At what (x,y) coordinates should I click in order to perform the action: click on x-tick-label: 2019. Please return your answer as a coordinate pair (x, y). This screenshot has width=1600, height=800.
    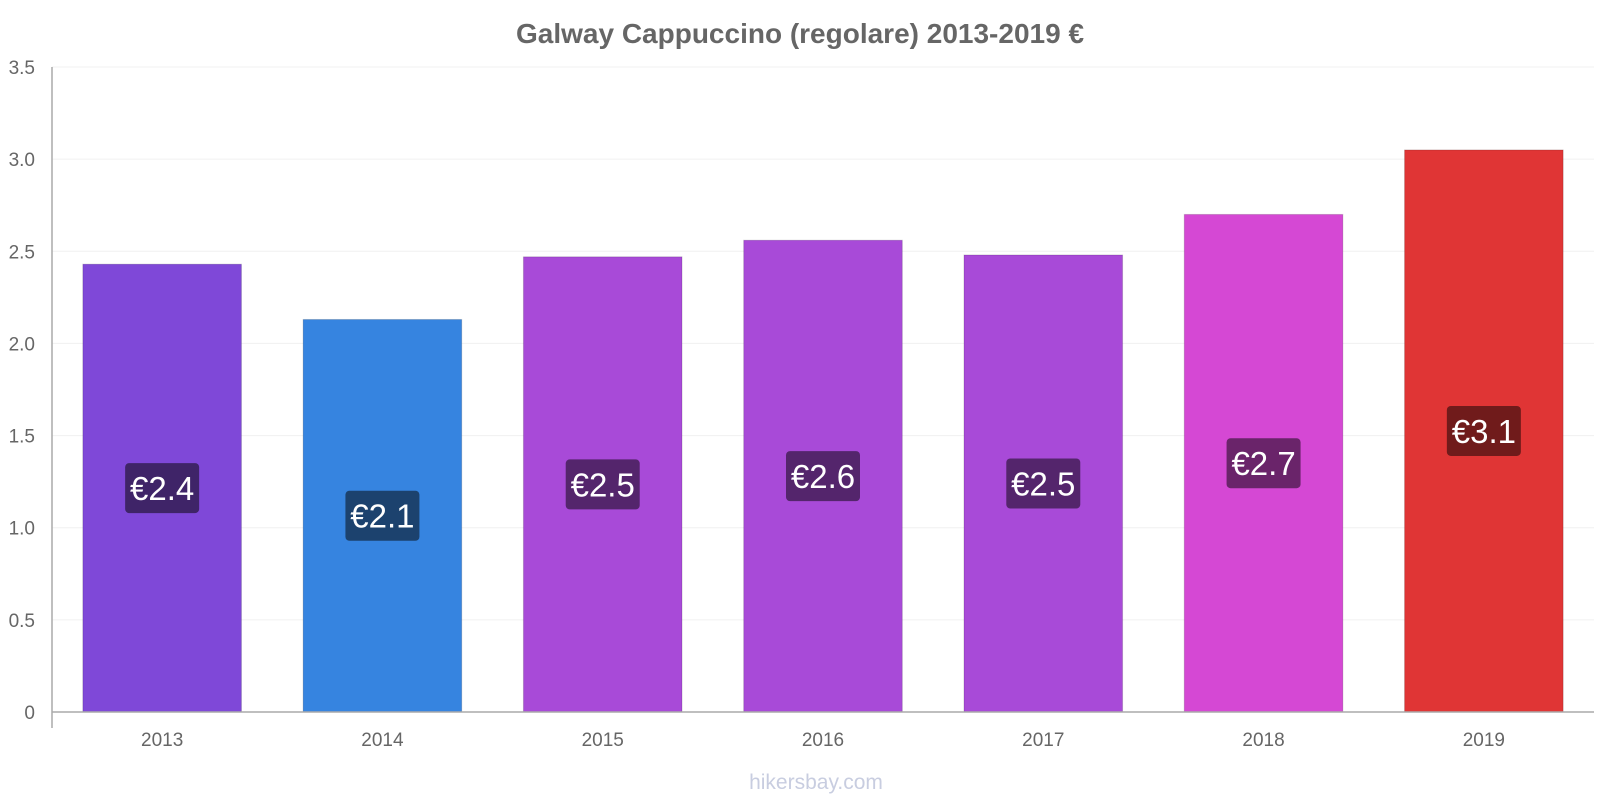
    Looking at the image, I should click on (1484, 740).